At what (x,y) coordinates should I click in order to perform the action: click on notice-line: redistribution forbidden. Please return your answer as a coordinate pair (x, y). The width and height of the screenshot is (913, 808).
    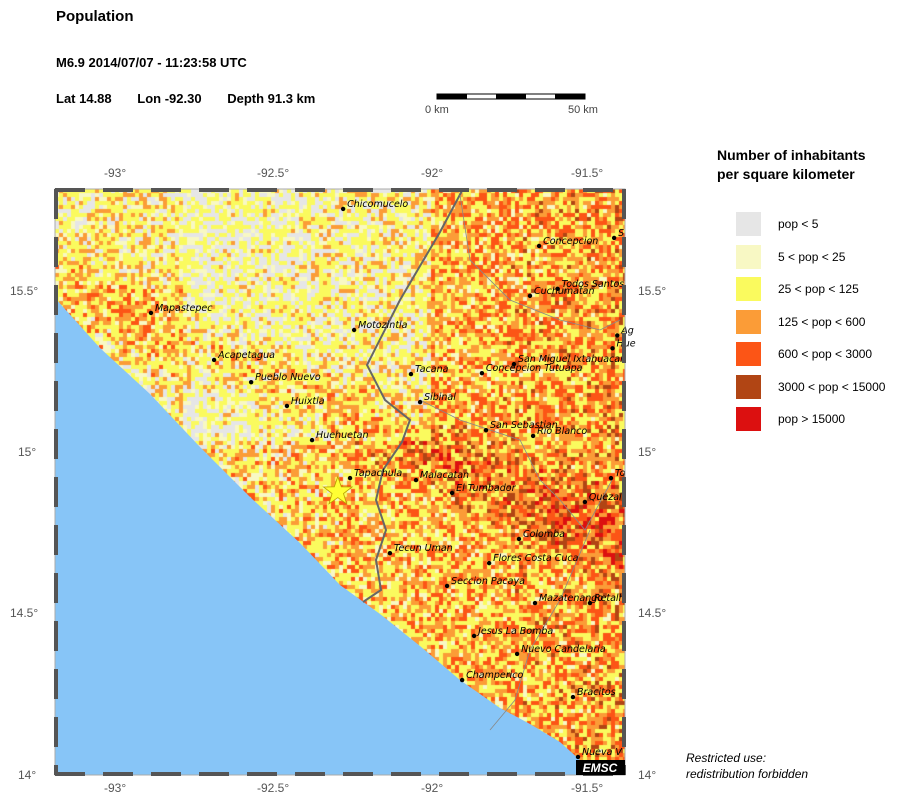
    Looking at the image, I should click on (747, 774).